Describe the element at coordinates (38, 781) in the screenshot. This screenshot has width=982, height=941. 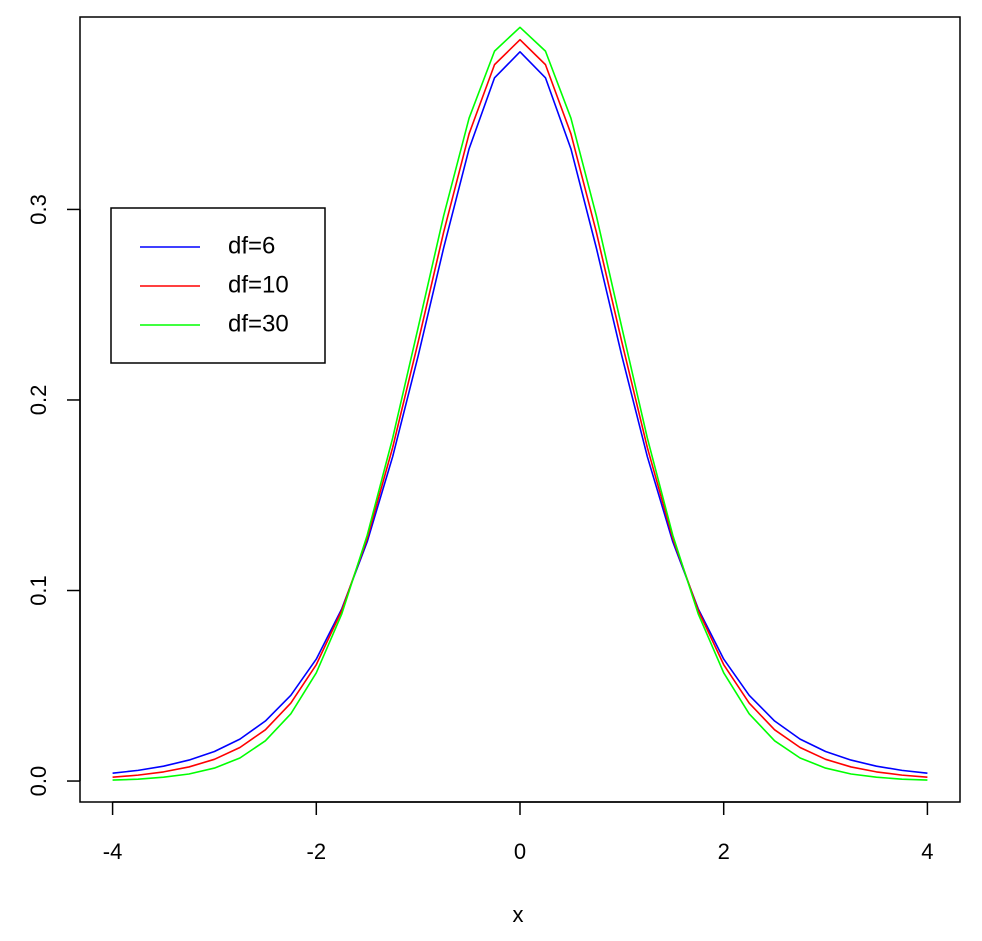
I see `y-tick-label: 0.0` at that location.